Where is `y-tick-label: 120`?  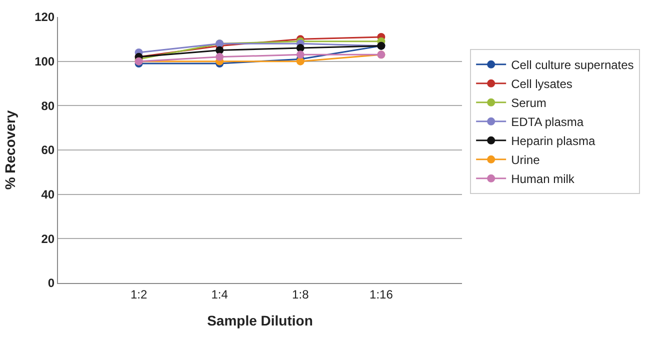 y-tick-label: 120 is located at coordinates (44, 17).